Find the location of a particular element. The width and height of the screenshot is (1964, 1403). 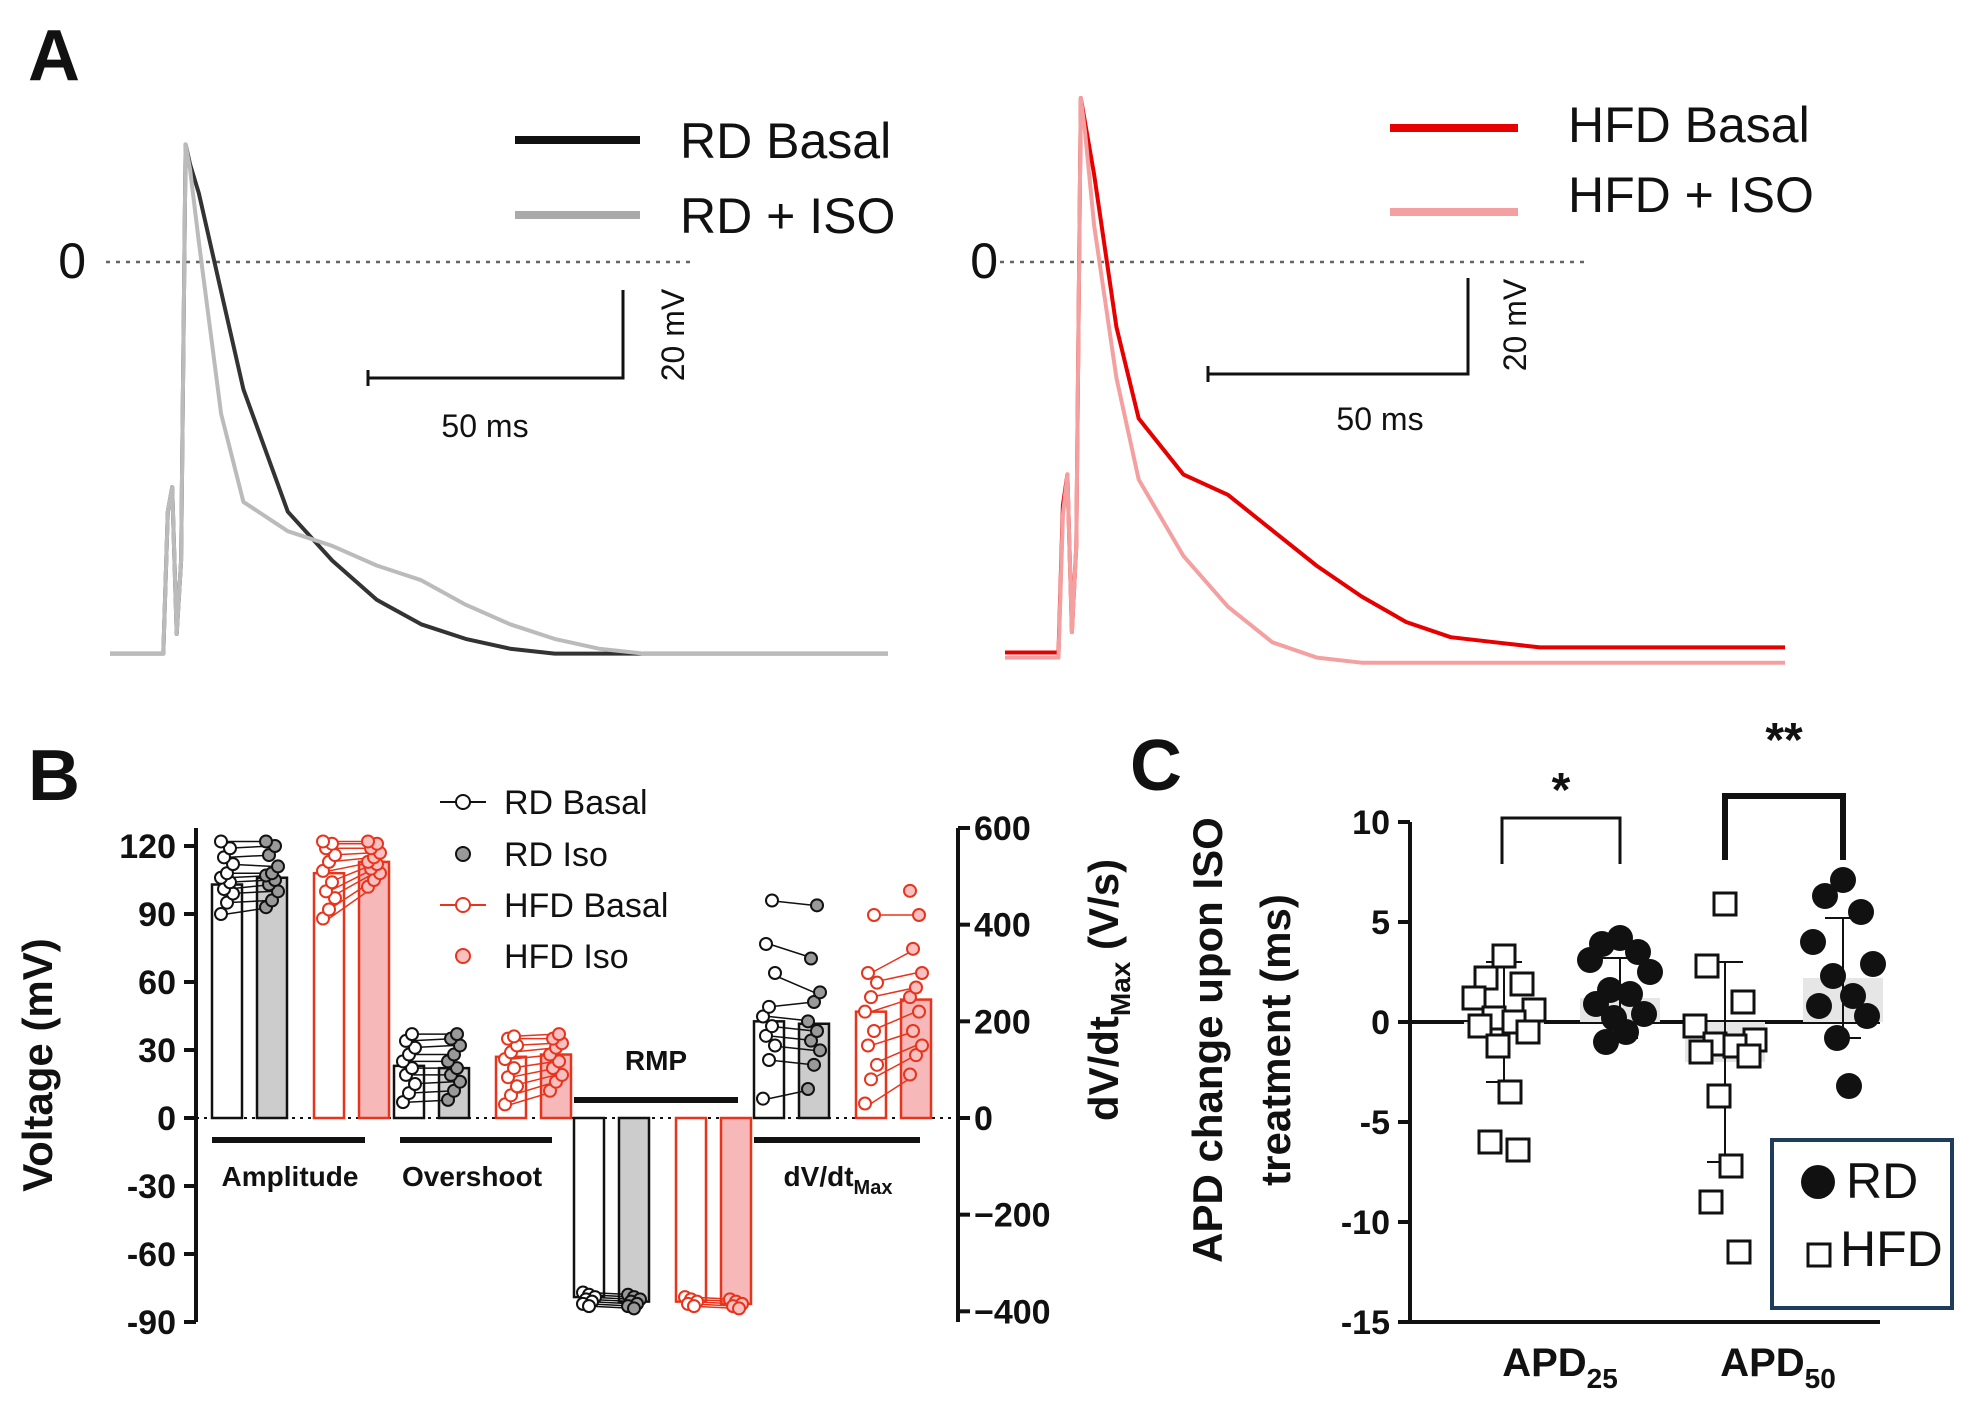

b-y-tick-label: 60 is located at coordinates (157, 983).